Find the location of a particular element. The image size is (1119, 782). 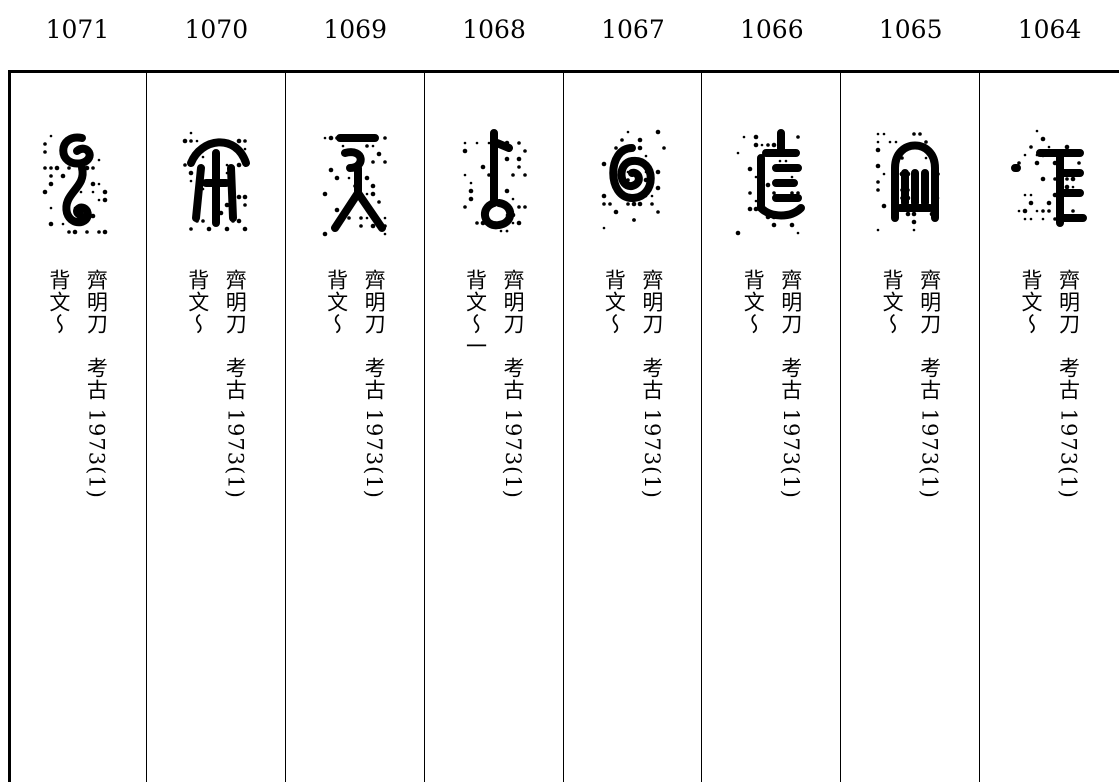

entry-number: 1070 is located at coordinates (216, 29).